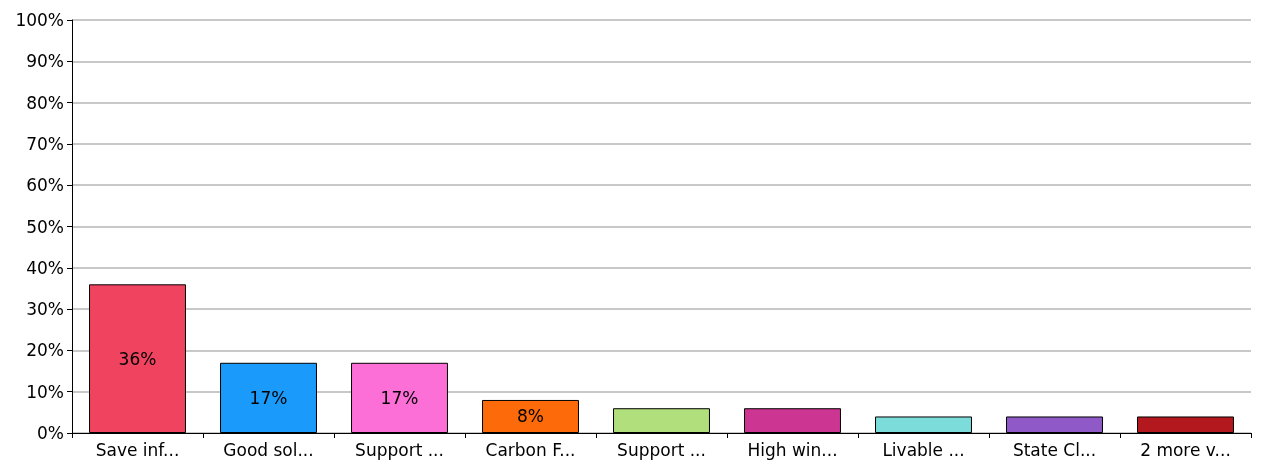 This screenshot has height=471, width=1273. I want to click on y-tick-label: 0%, so click(50, 433).